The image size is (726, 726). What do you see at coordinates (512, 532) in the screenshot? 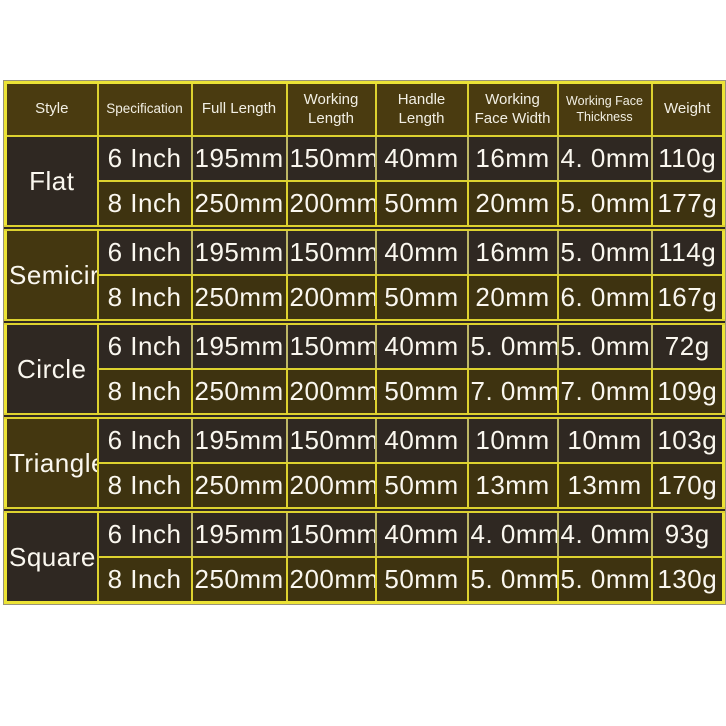
I see `face-width-cell: 4. 0mm` at bounding box center [512, 532].